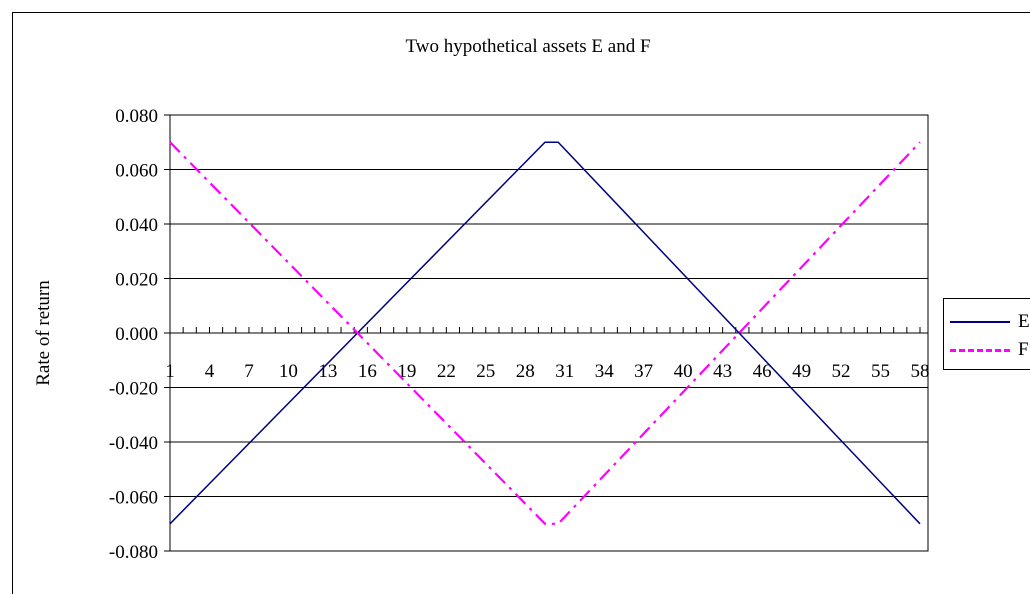 The height and width of the screenshot is (594, 1030). What do you see at coordinates (525, 371) in the screenshot?
I see `x-tick-label: 28` at bounding box center [525, 371].